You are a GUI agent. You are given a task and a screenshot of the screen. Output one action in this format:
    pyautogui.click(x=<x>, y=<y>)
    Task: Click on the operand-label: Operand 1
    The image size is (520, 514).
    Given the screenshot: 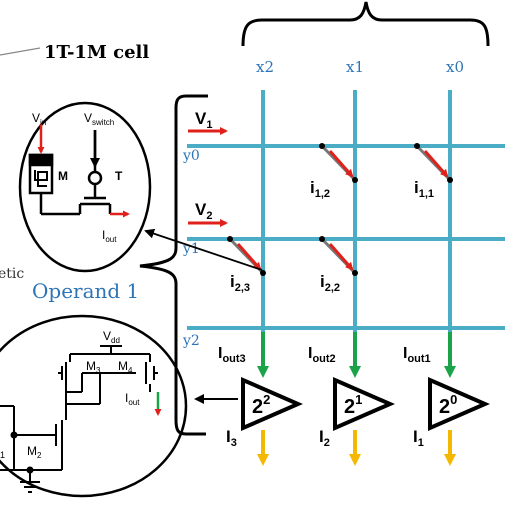 What is the action you would take?
    pyautogui.click(x=85, y=291)
    